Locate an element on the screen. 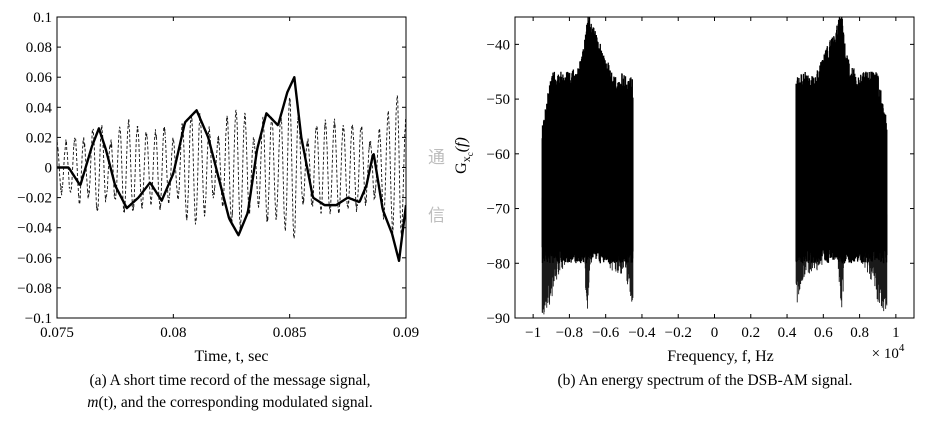  chart-b-ylabel-sub: x is located at coordinates (466, 159).